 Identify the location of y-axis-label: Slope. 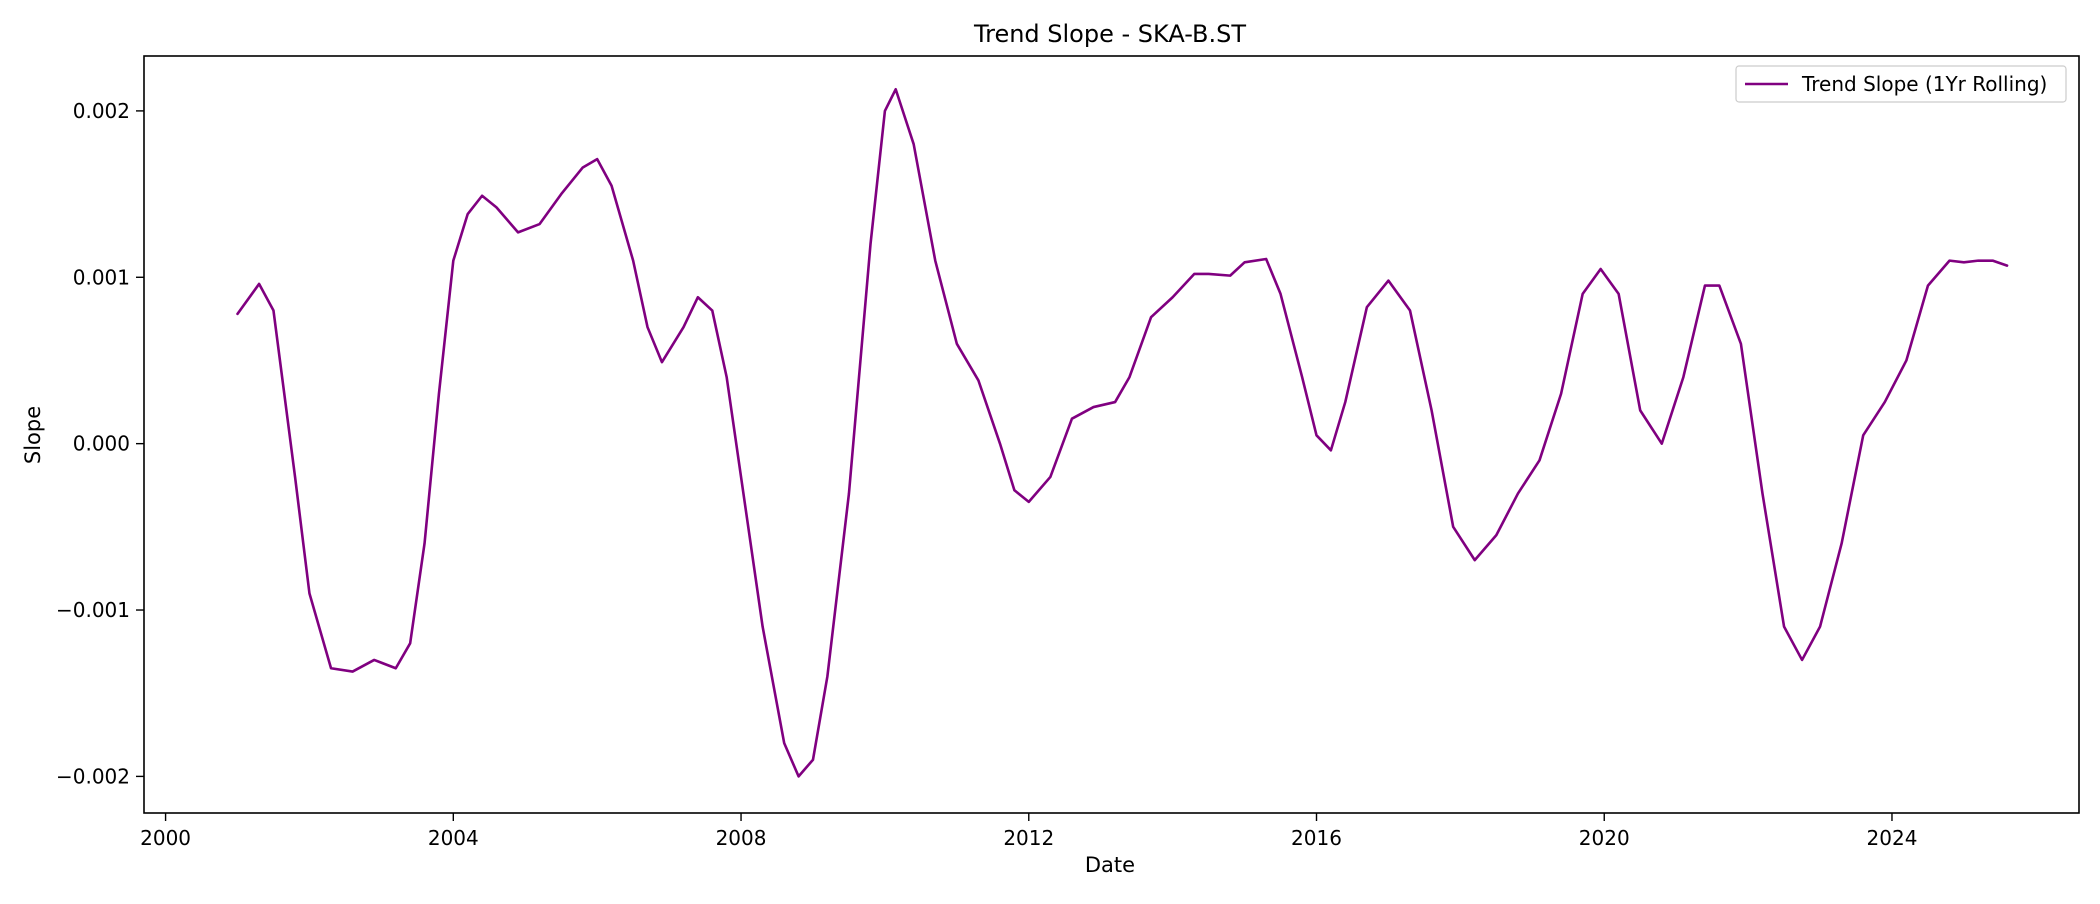
(33, 435).